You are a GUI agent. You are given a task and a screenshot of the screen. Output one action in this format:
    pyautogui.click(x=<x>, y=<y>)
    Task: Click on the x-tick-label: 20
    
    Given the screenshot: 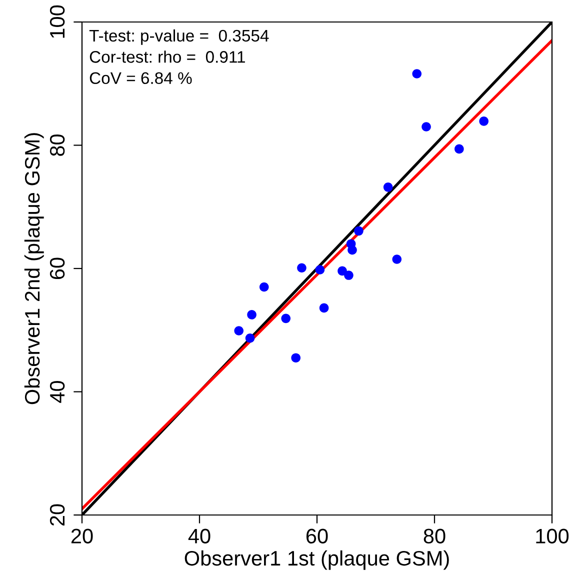 What is the action you would take?
    pyautogui.click(x=82, y=536)
    